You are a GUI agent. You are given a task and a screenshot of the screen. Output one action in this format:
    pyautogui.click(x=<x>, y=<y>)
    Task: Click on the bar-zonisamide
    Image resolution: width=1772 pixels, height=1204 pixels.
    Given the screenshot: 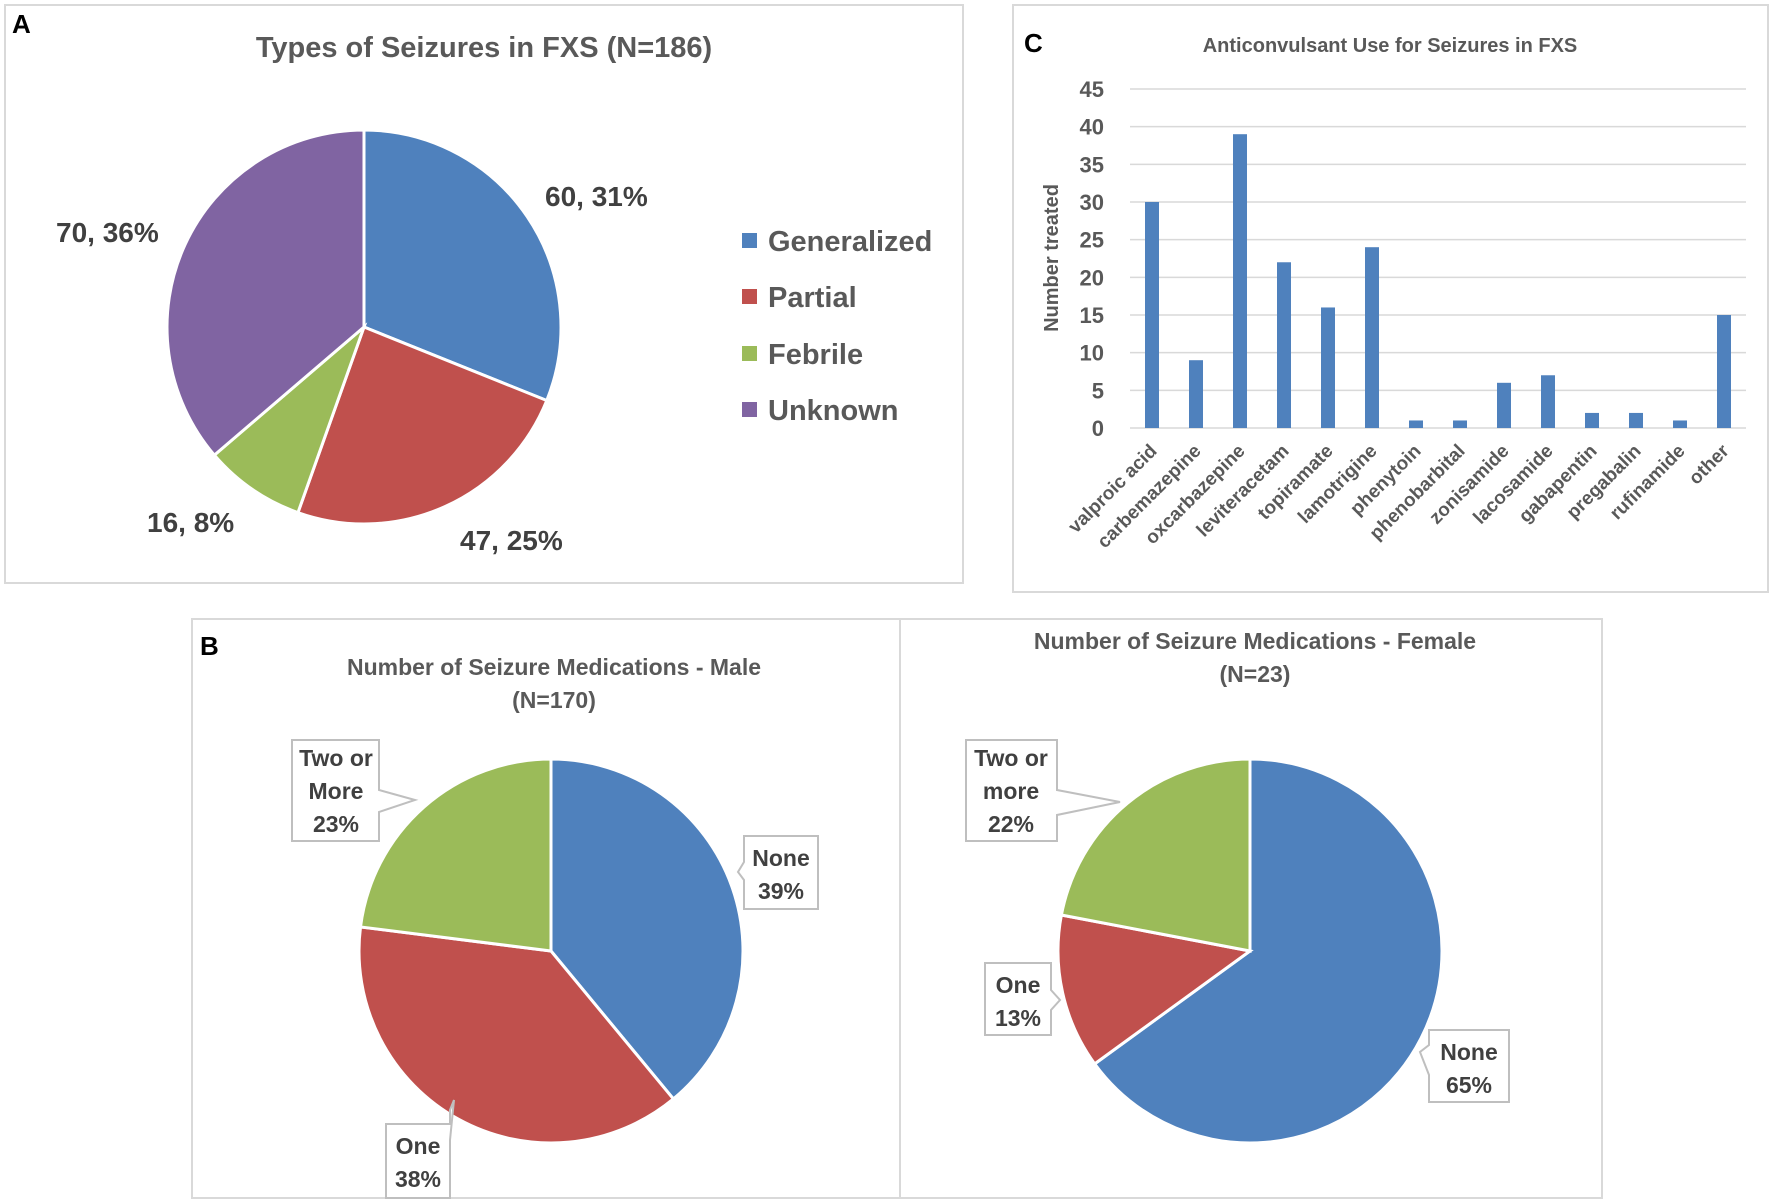 What is the action you would take?
    pyautogui.click(x=1504, y=405)
    